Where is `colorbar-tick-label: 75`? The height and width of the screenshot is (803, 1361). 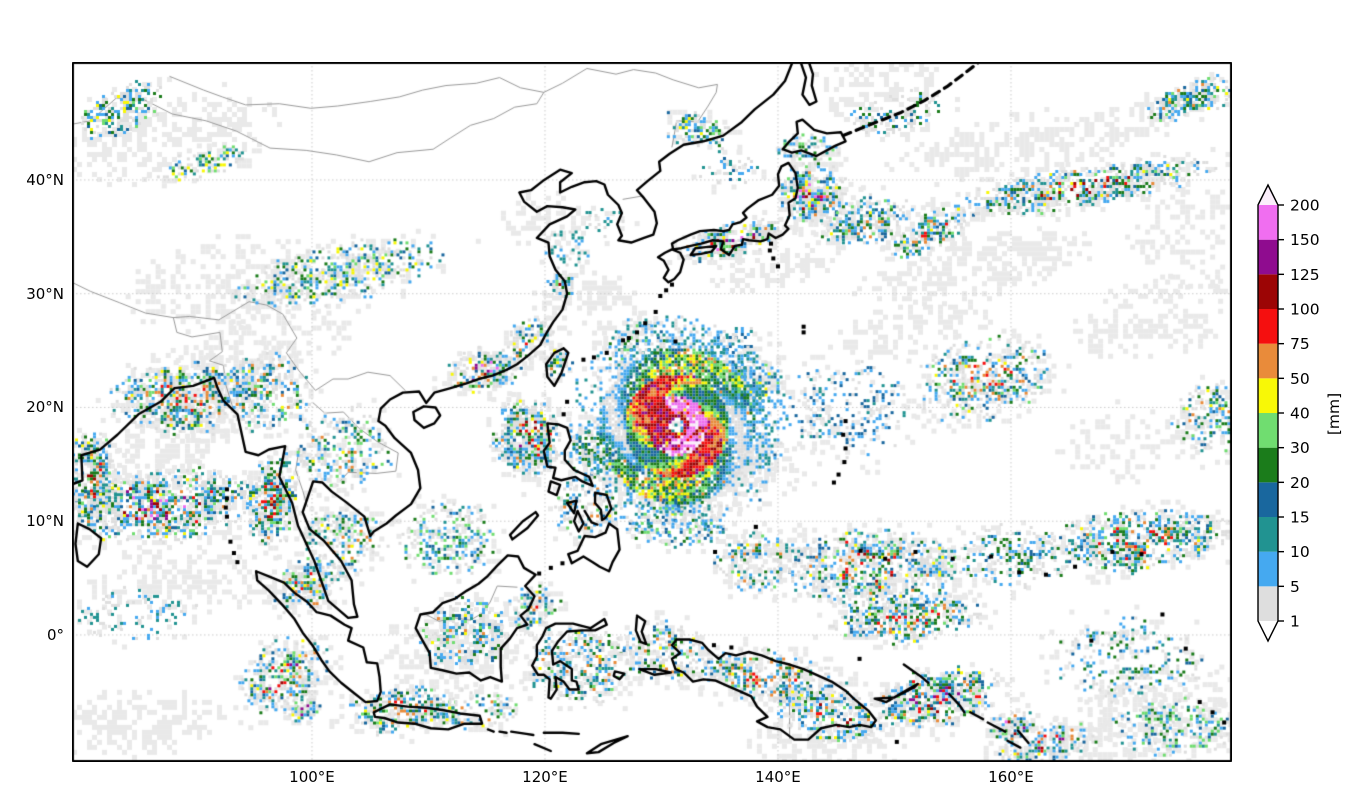
colorbar-tick-label: 75 is located at coordinates (1300, 344).